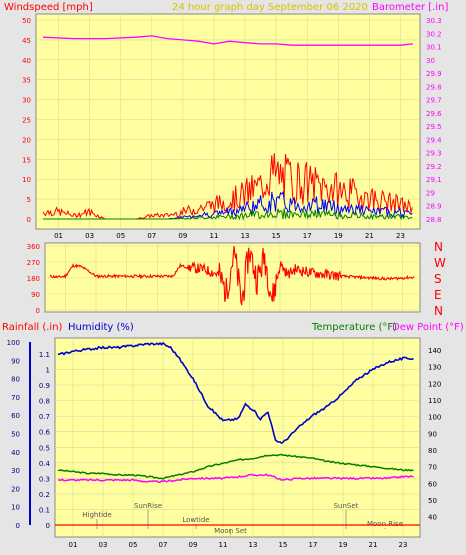  What do you see at coordinates (195, 520) in the screenshot?
I see `event-label: Lowtide` at bounding box center [195, 520].